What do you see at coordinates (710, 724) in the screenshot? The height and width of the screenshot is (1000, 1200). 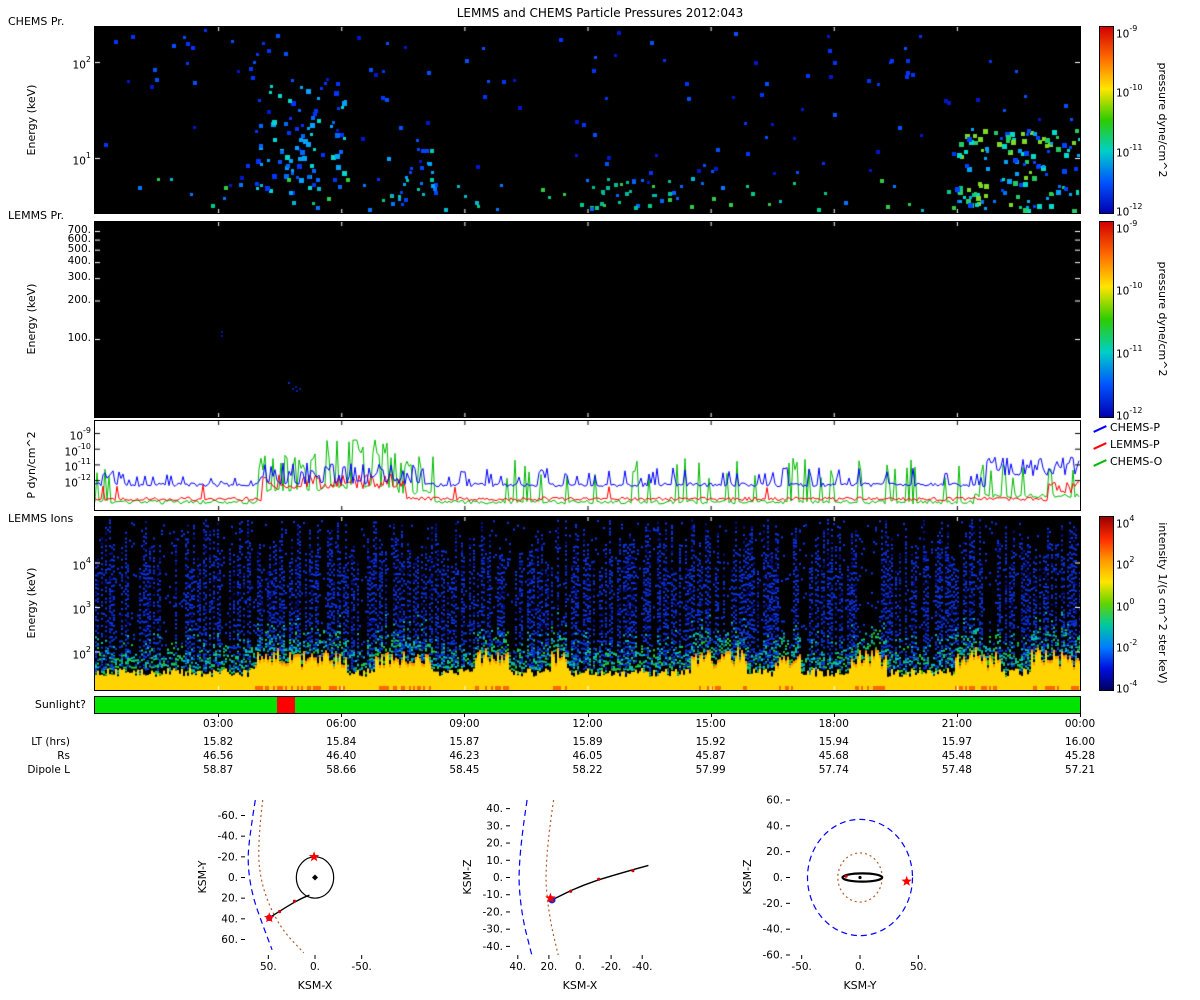 I see `time-tick-label: 15:00` at bounding box center [710, 724].